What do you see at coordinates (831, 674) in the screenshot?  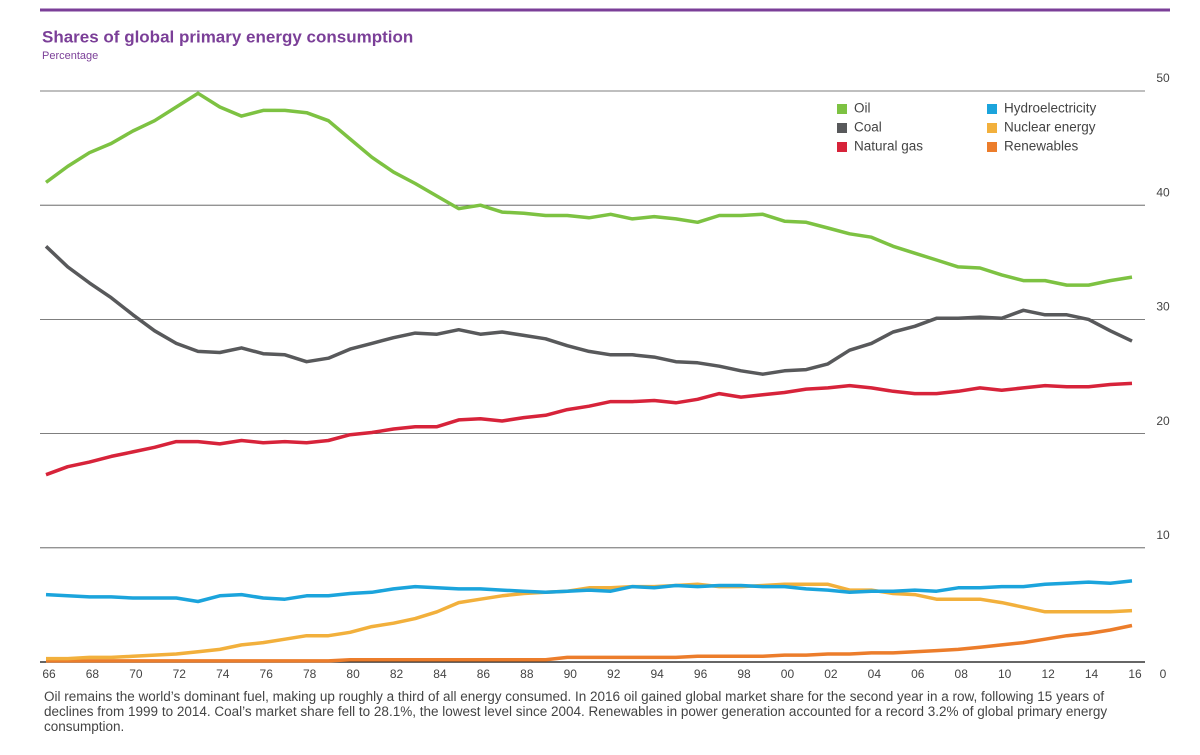 I see `x-tick-label: 02` at bounding box center [831, 674].